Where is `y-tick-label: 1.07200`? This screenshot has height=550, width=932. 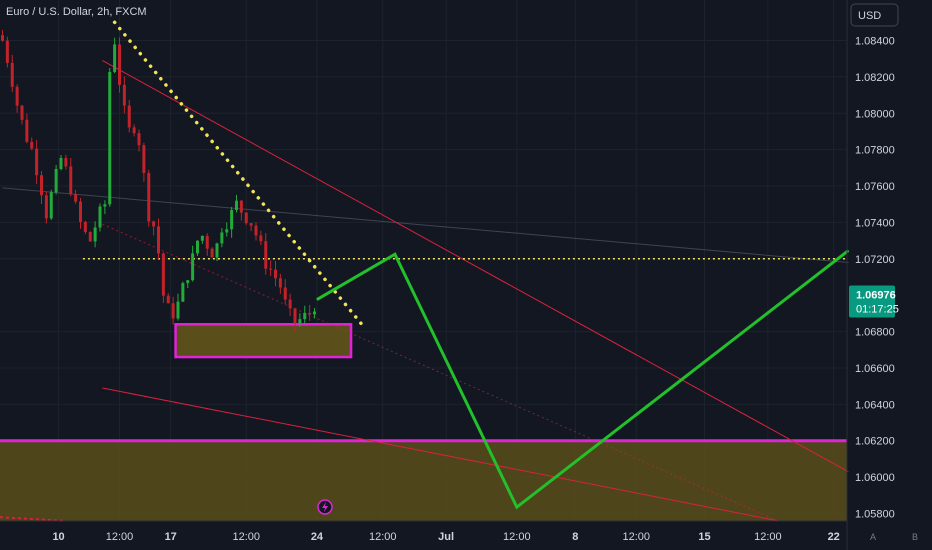 y-tick-label: 1.07200 is located at coordinates (875, 260).